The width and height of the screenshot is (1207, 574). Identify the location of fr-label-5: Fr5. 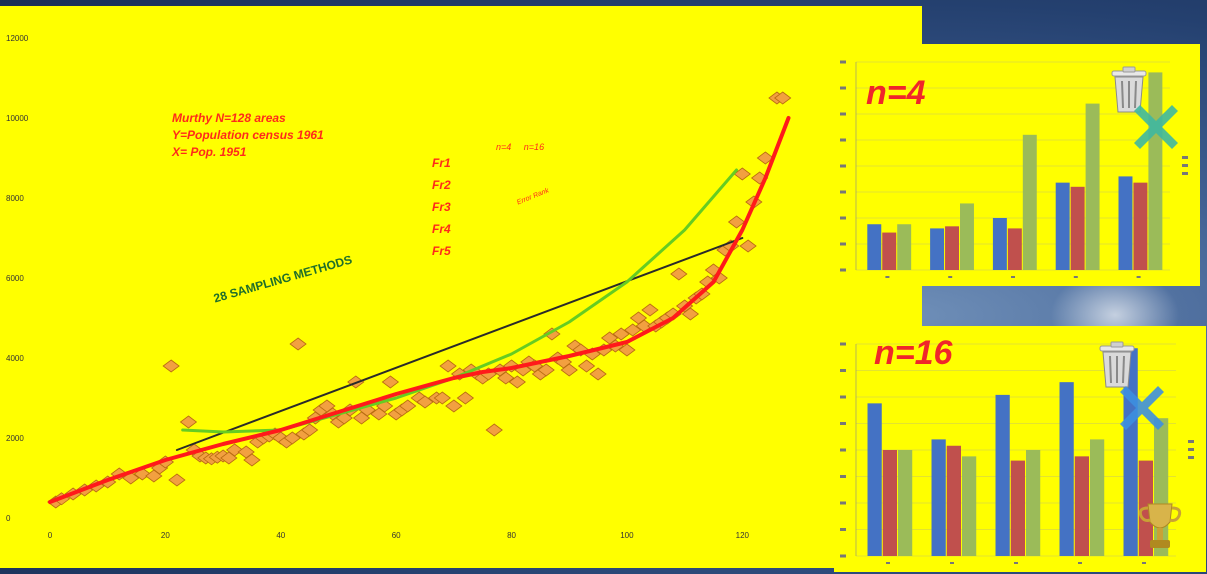
(441, 251).